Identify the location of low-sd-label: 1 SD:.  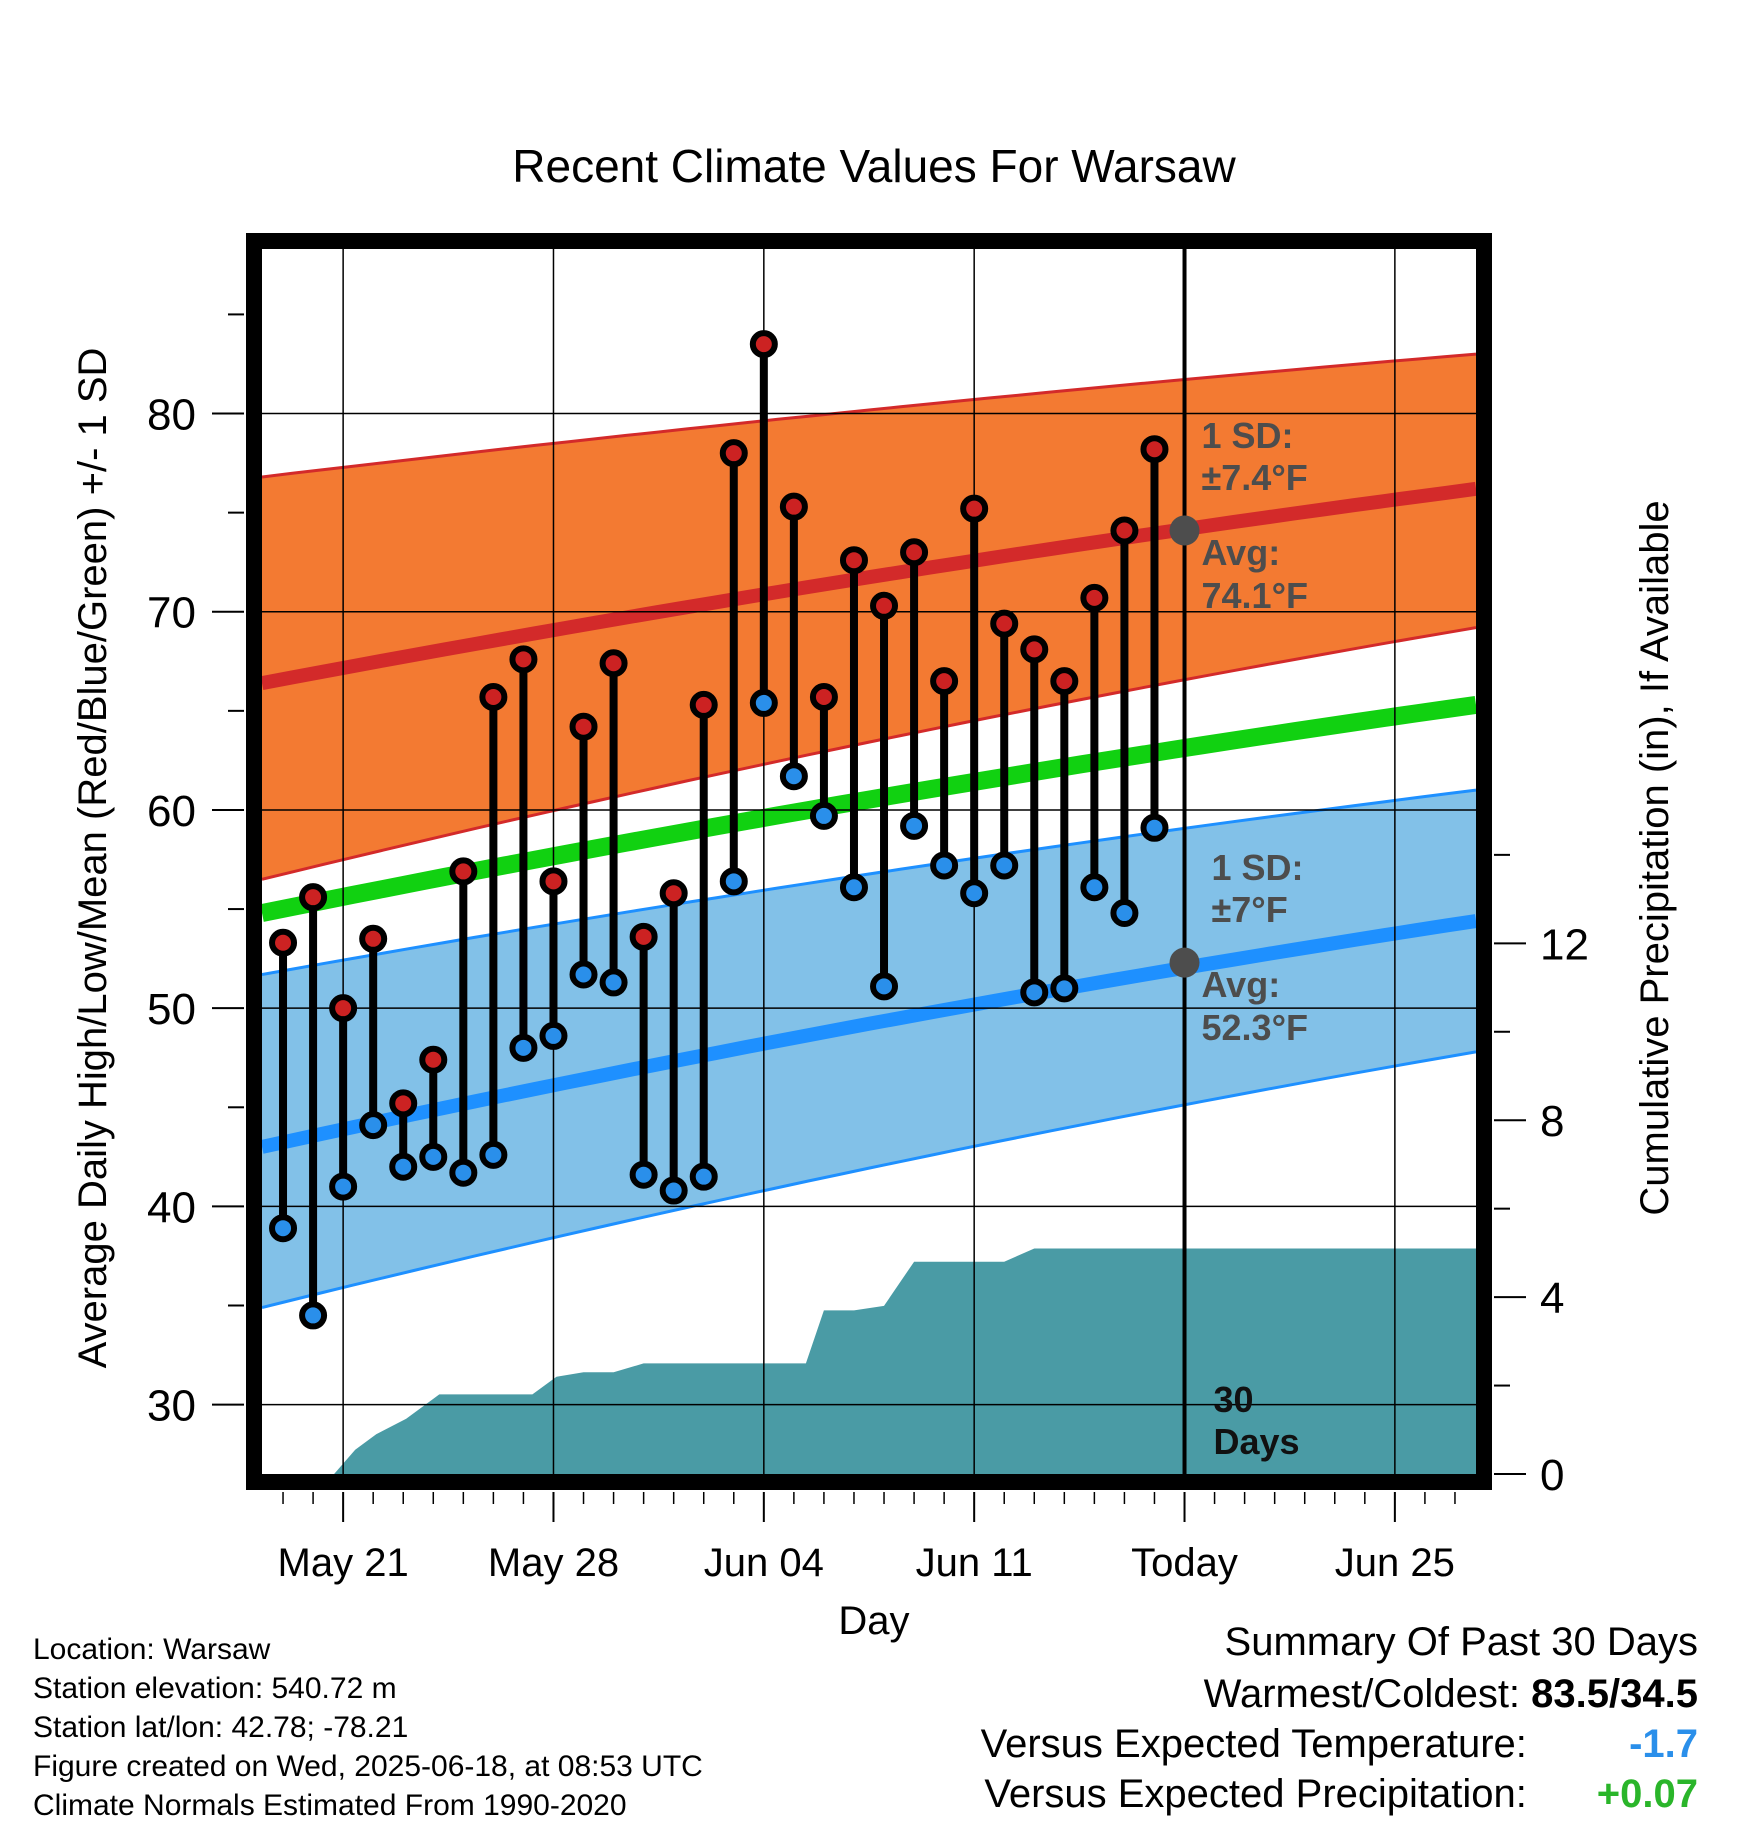
(1258, 867).